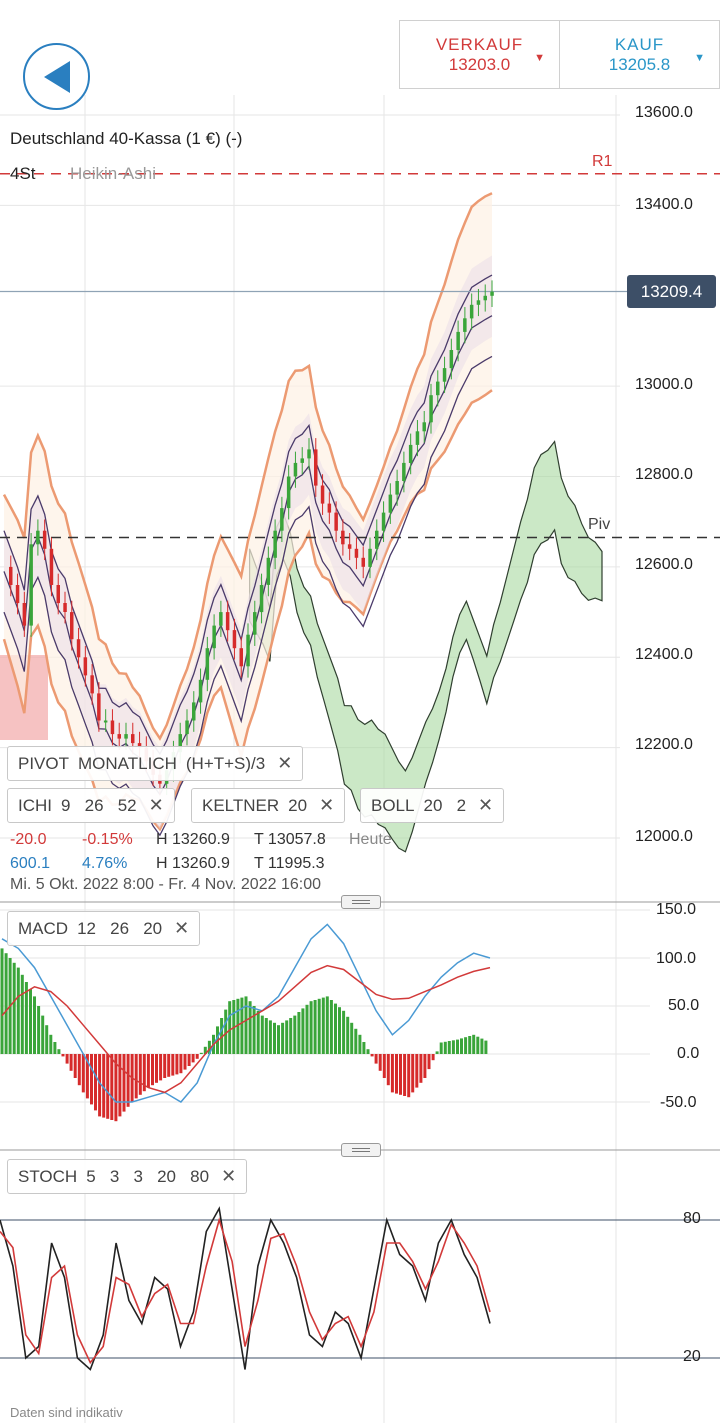 This screenshot has width=720, height=1423. I want to click on sell-quote-button: VERKAUF 13203.0 ▼, so click(479, 54).